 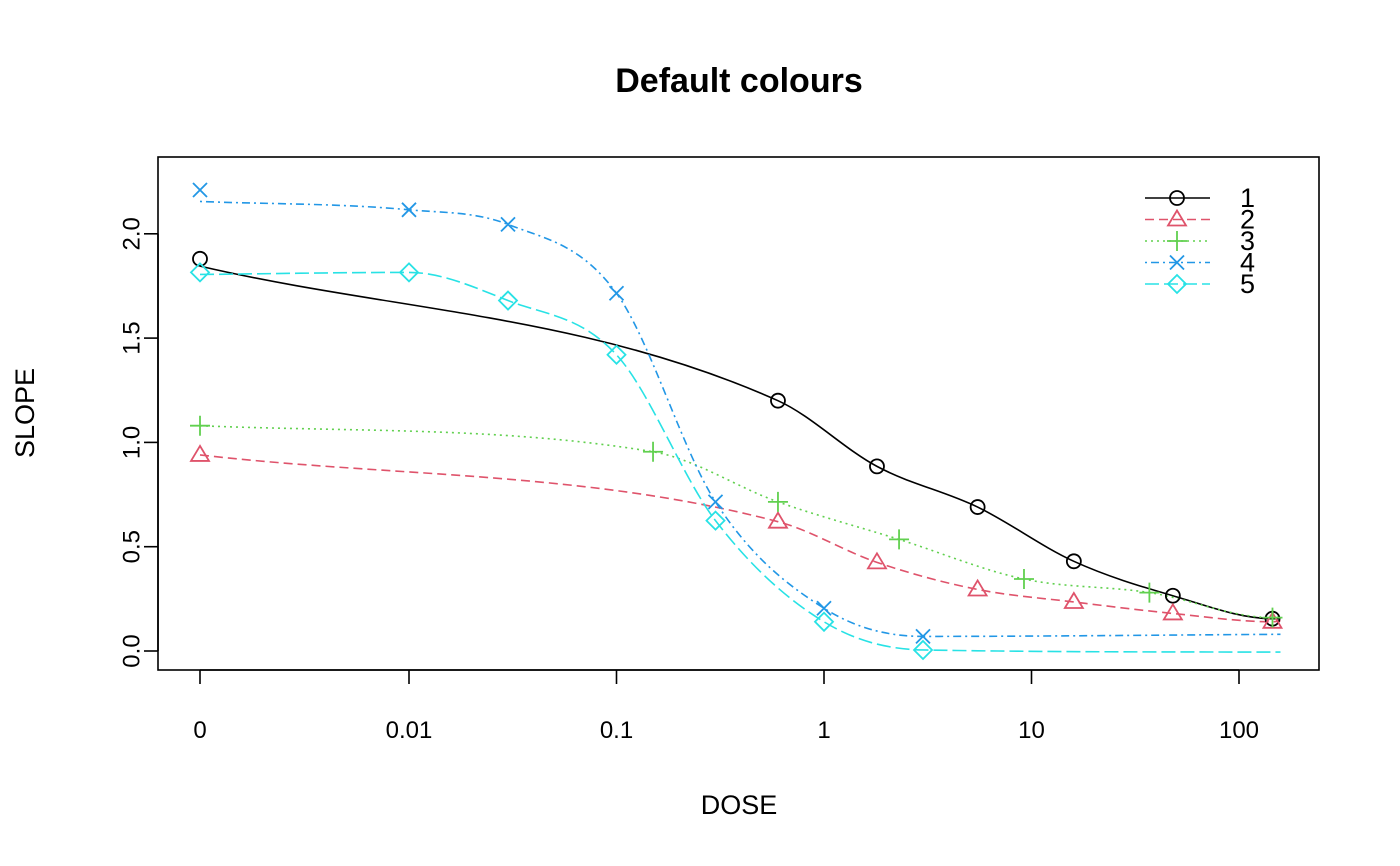 What do you see at coordinates (1247, 198) in the screenshot?
I see `legend-label-1: 1` at bounding box center [1247, 198].